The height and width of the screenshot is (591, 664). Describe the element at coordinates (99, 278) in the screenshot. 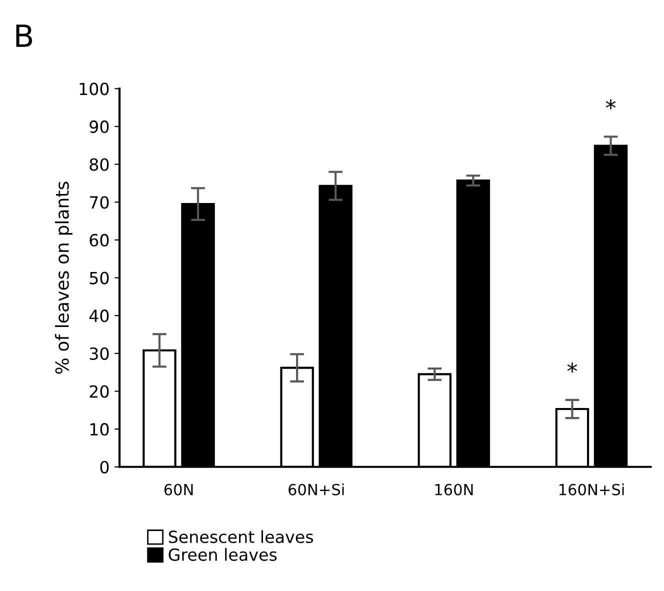

I see `y-tick-label: 50` at that location.